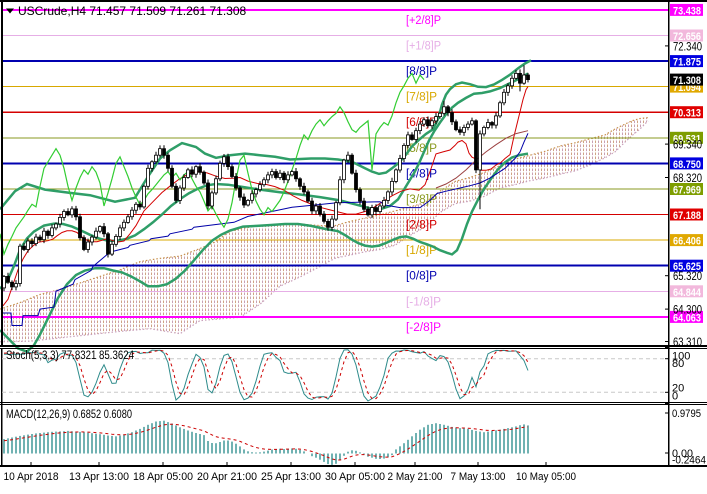  Describe the element at coordinates (421, 277) in the screenshot. I see `svg-text: [0/8]P` at that location.